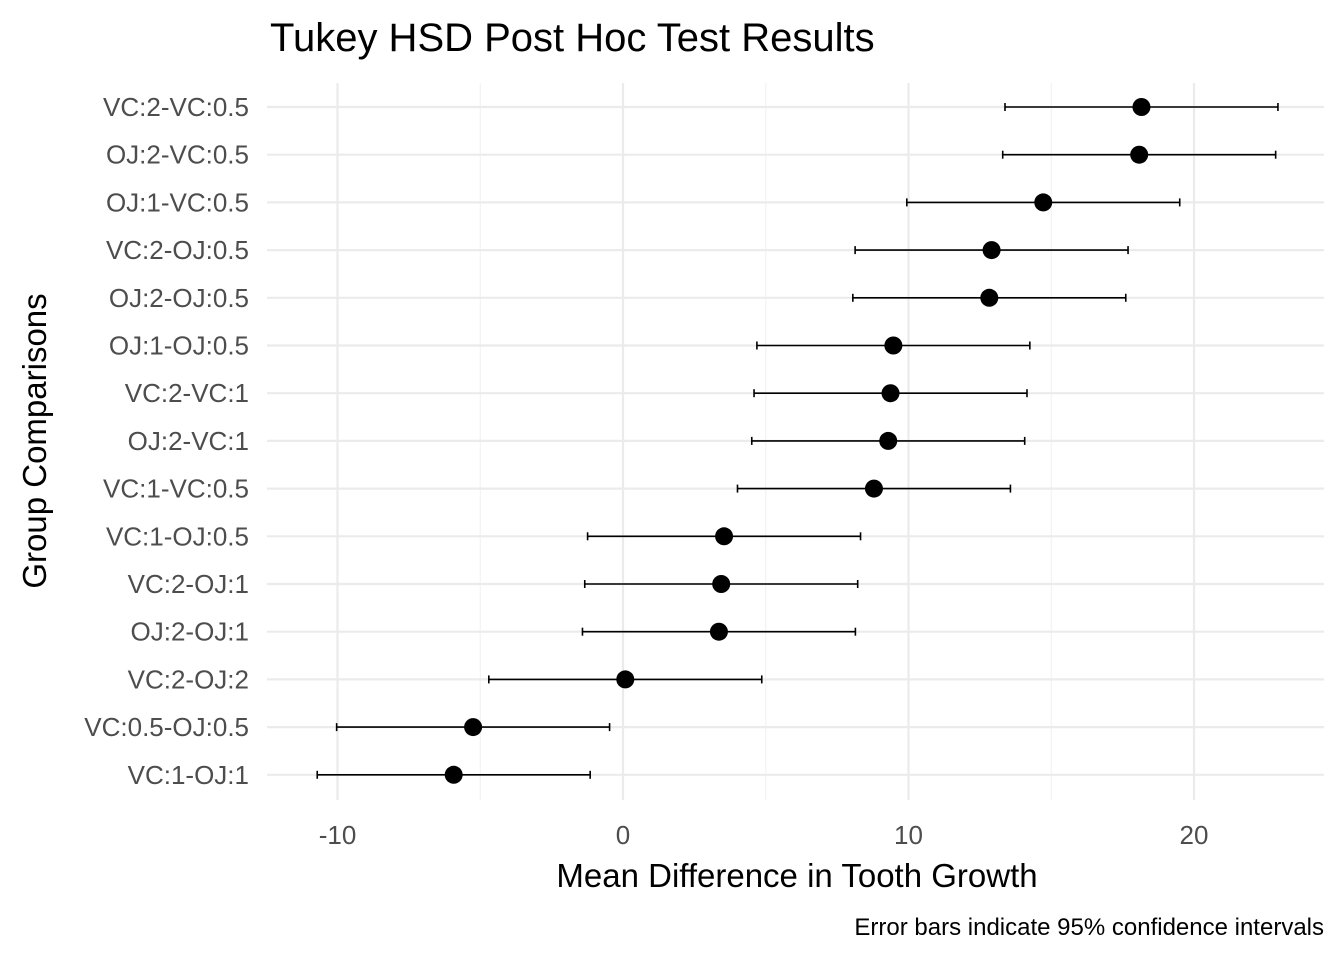  What do you see at coordinates (177, 250) in the screenshot?
I see `y-tick-label: VC:2-OJ:0.5` at bounding box center [177, 250].